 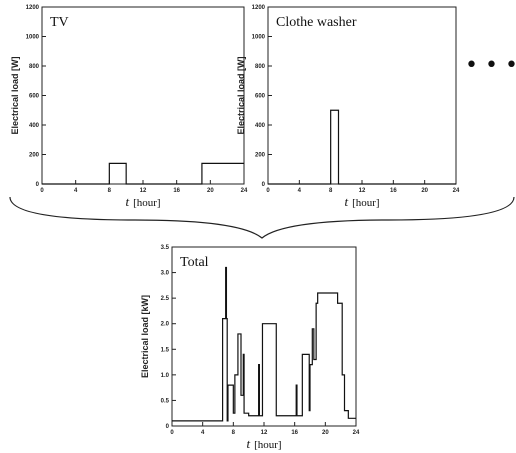 What do you see at coordinates (165, 401) in the screenshot?
I see `y-tick-label: 0.5` at bounding box center [165, 401].